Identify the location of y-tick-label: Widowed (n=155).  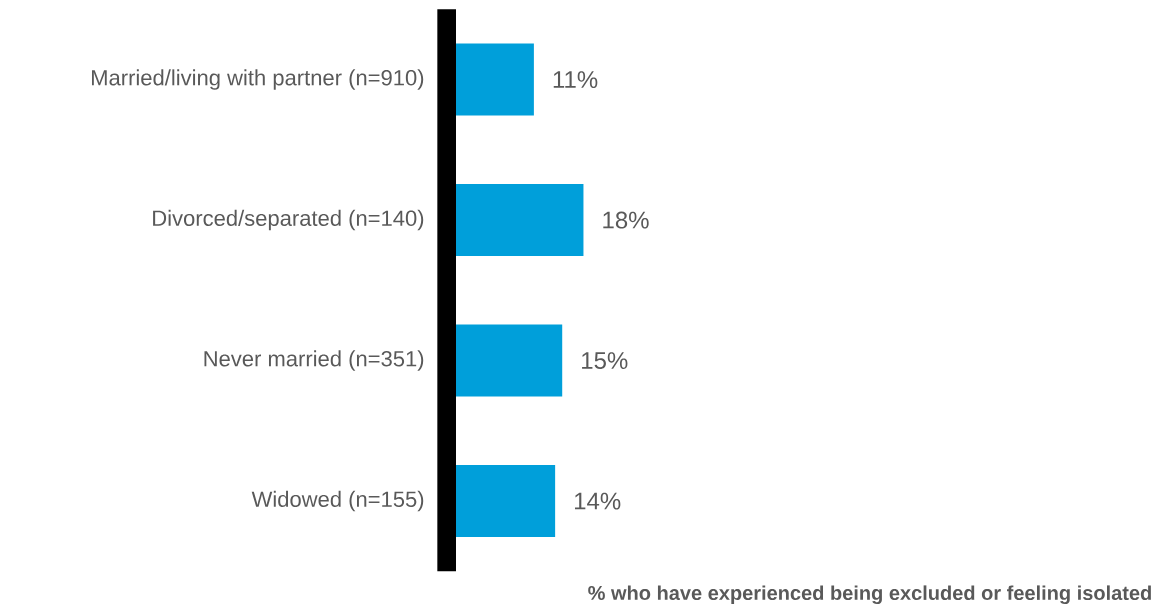
(337, 501).